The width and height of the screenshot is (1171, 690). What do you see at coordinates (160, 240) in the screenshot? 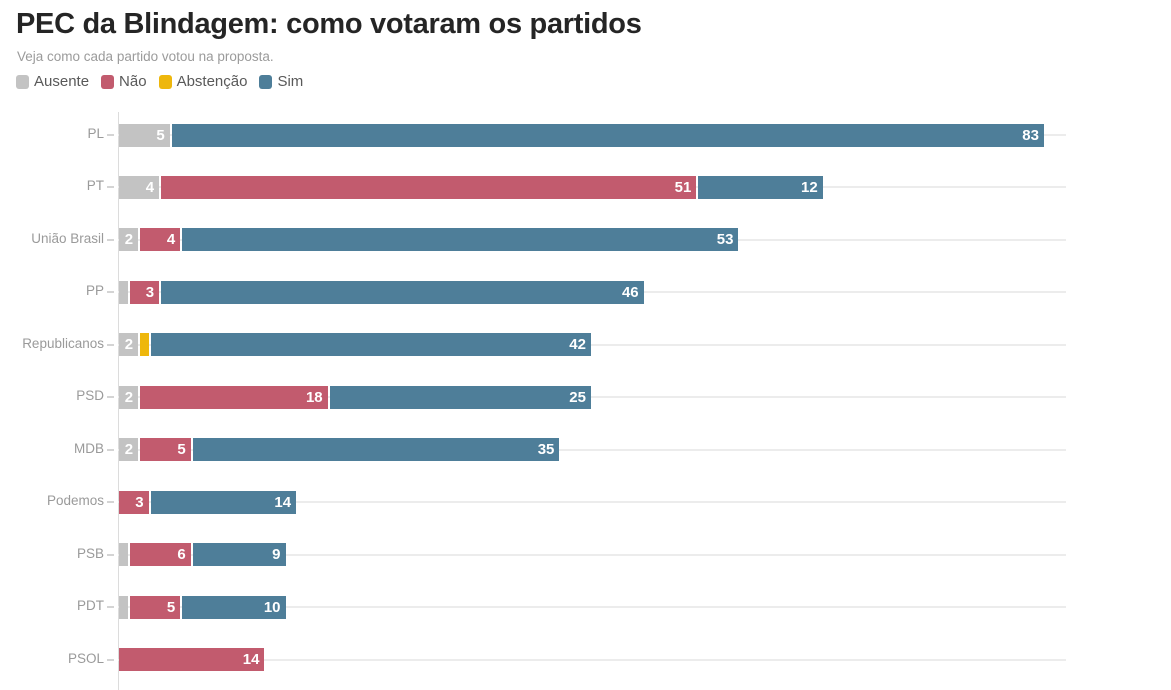
I see `bar-segment-nao: 4` at bounding box center [160, 240].